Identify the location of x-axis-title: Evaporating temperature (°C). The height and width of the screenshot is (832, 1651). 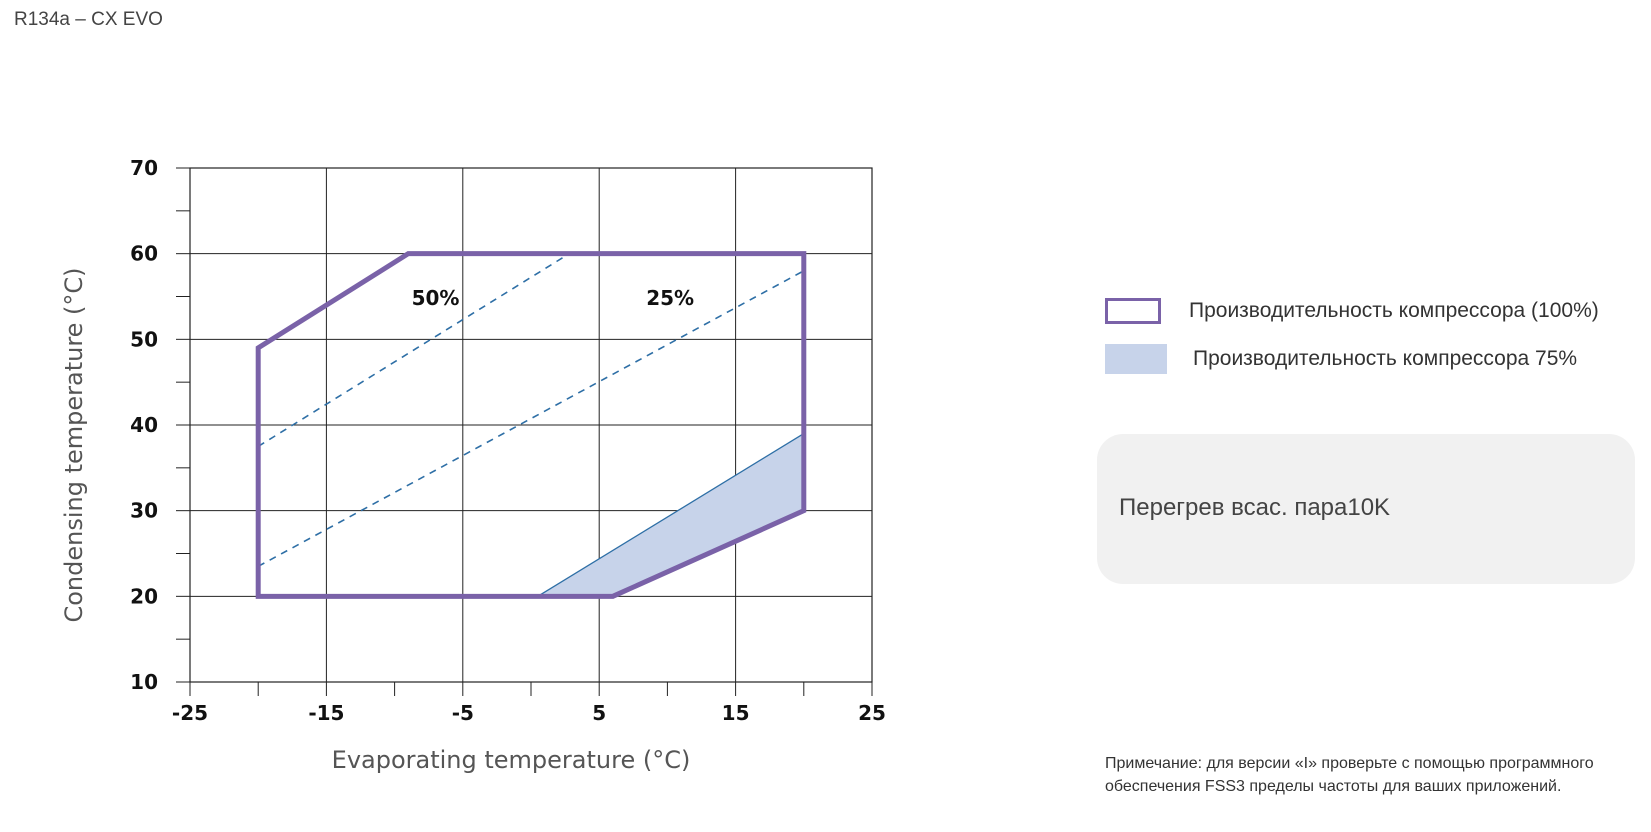
(511, 760).